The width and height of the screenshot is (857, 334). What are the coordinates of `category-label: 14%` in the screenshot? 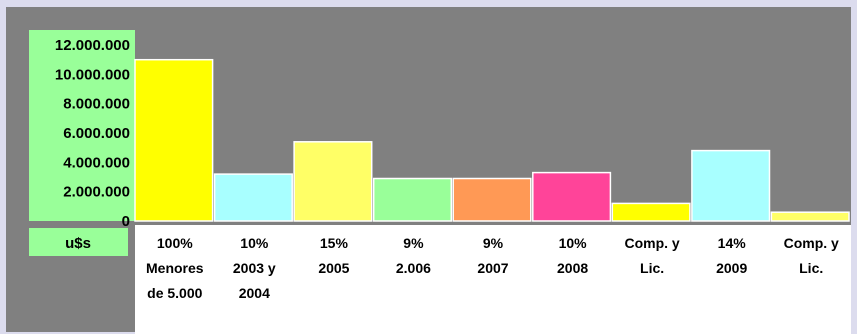 It's located at (732, 243).